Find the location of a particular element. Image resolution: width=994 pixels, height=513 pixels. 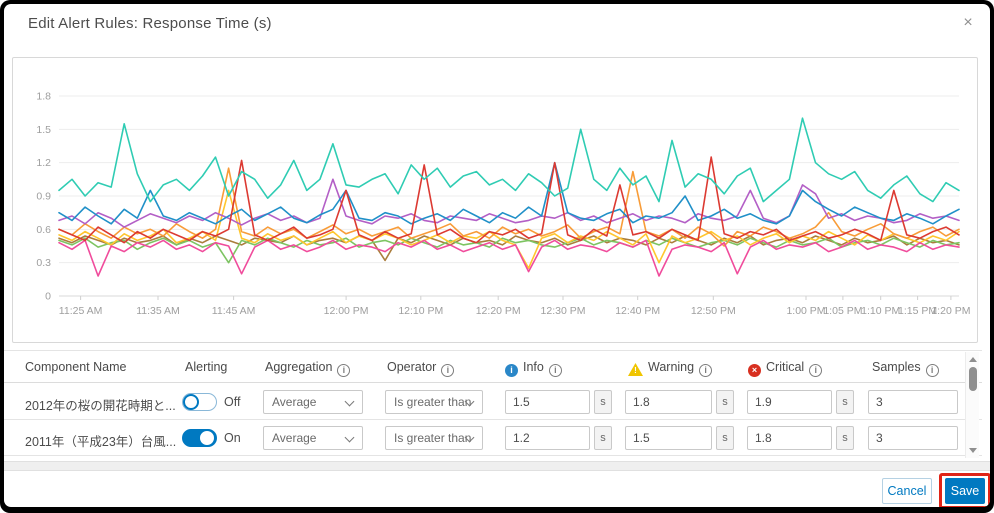

svg-text: 12:40 PM is located at coordinates (637, 311).